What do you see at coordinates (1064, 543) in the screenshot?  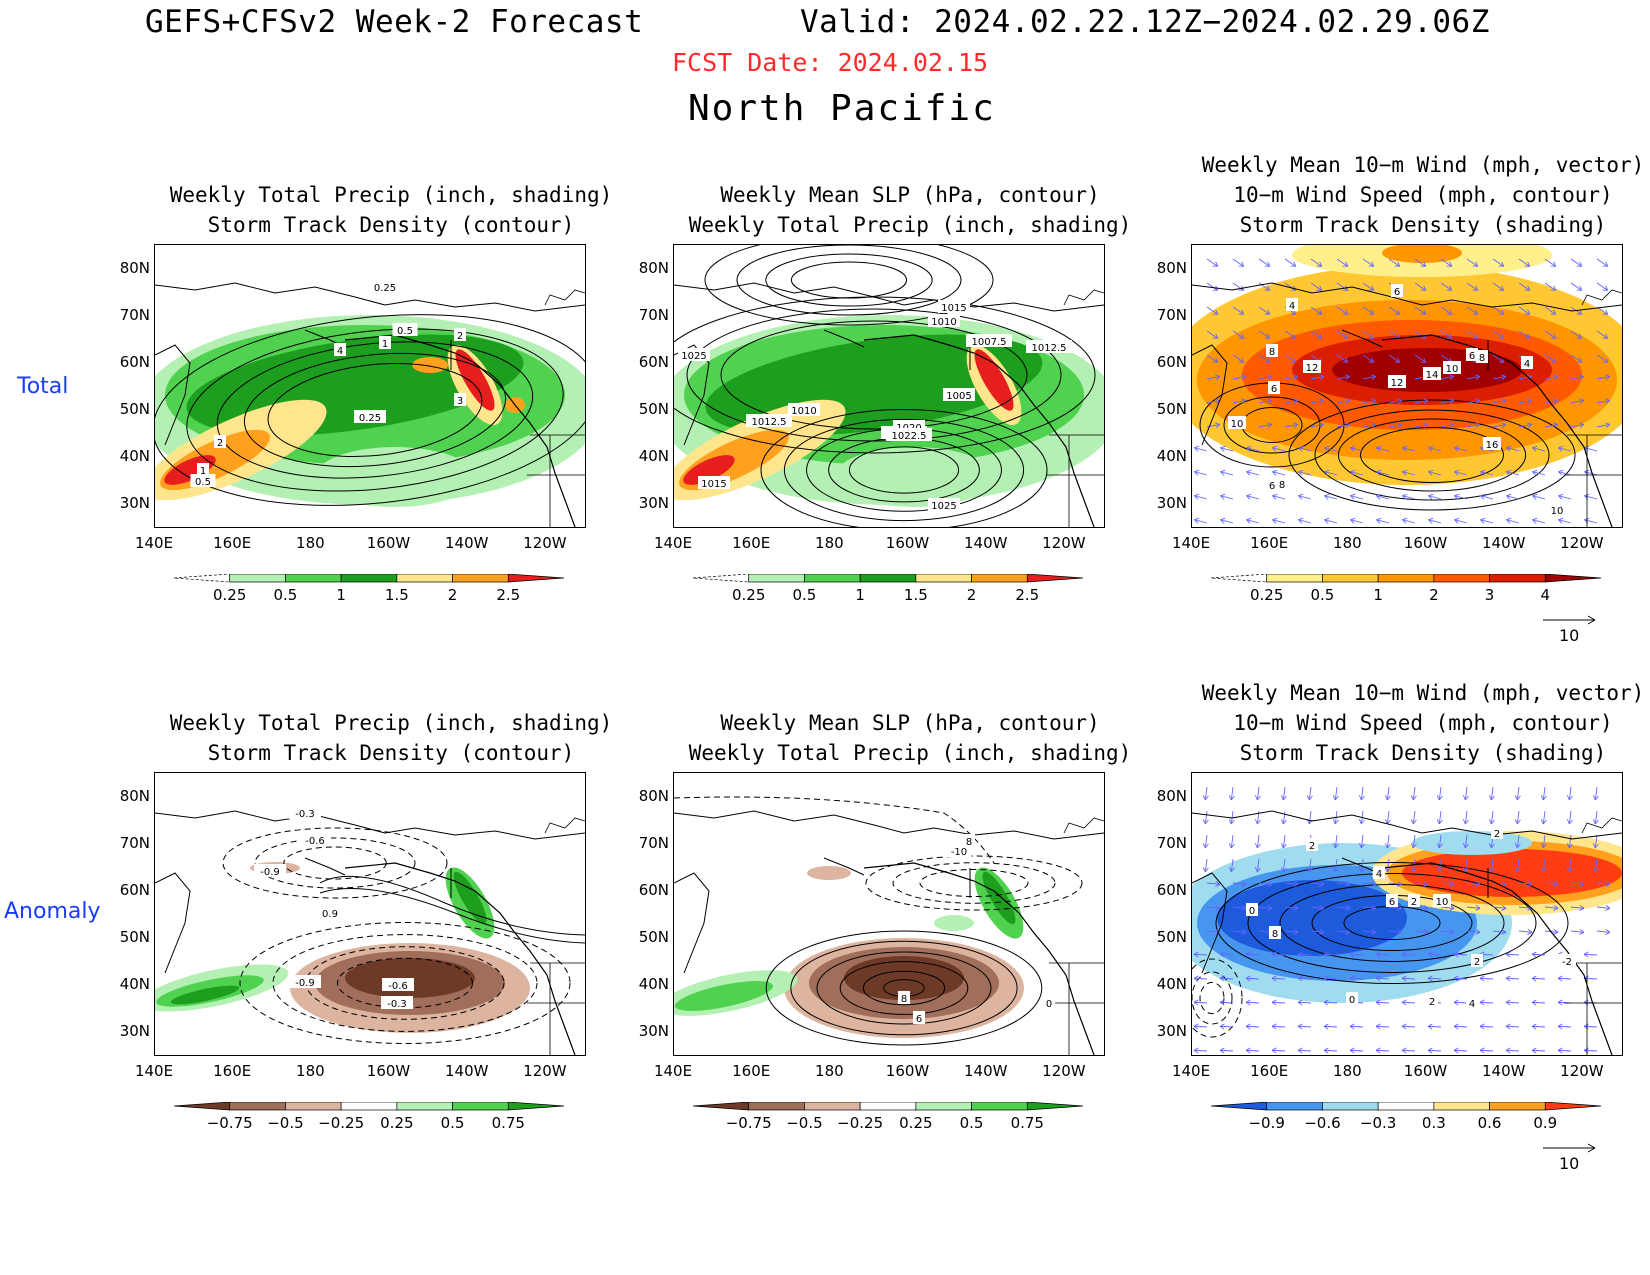 I see `lon-tick-label: 120W` at bounding box center [1064, 543].